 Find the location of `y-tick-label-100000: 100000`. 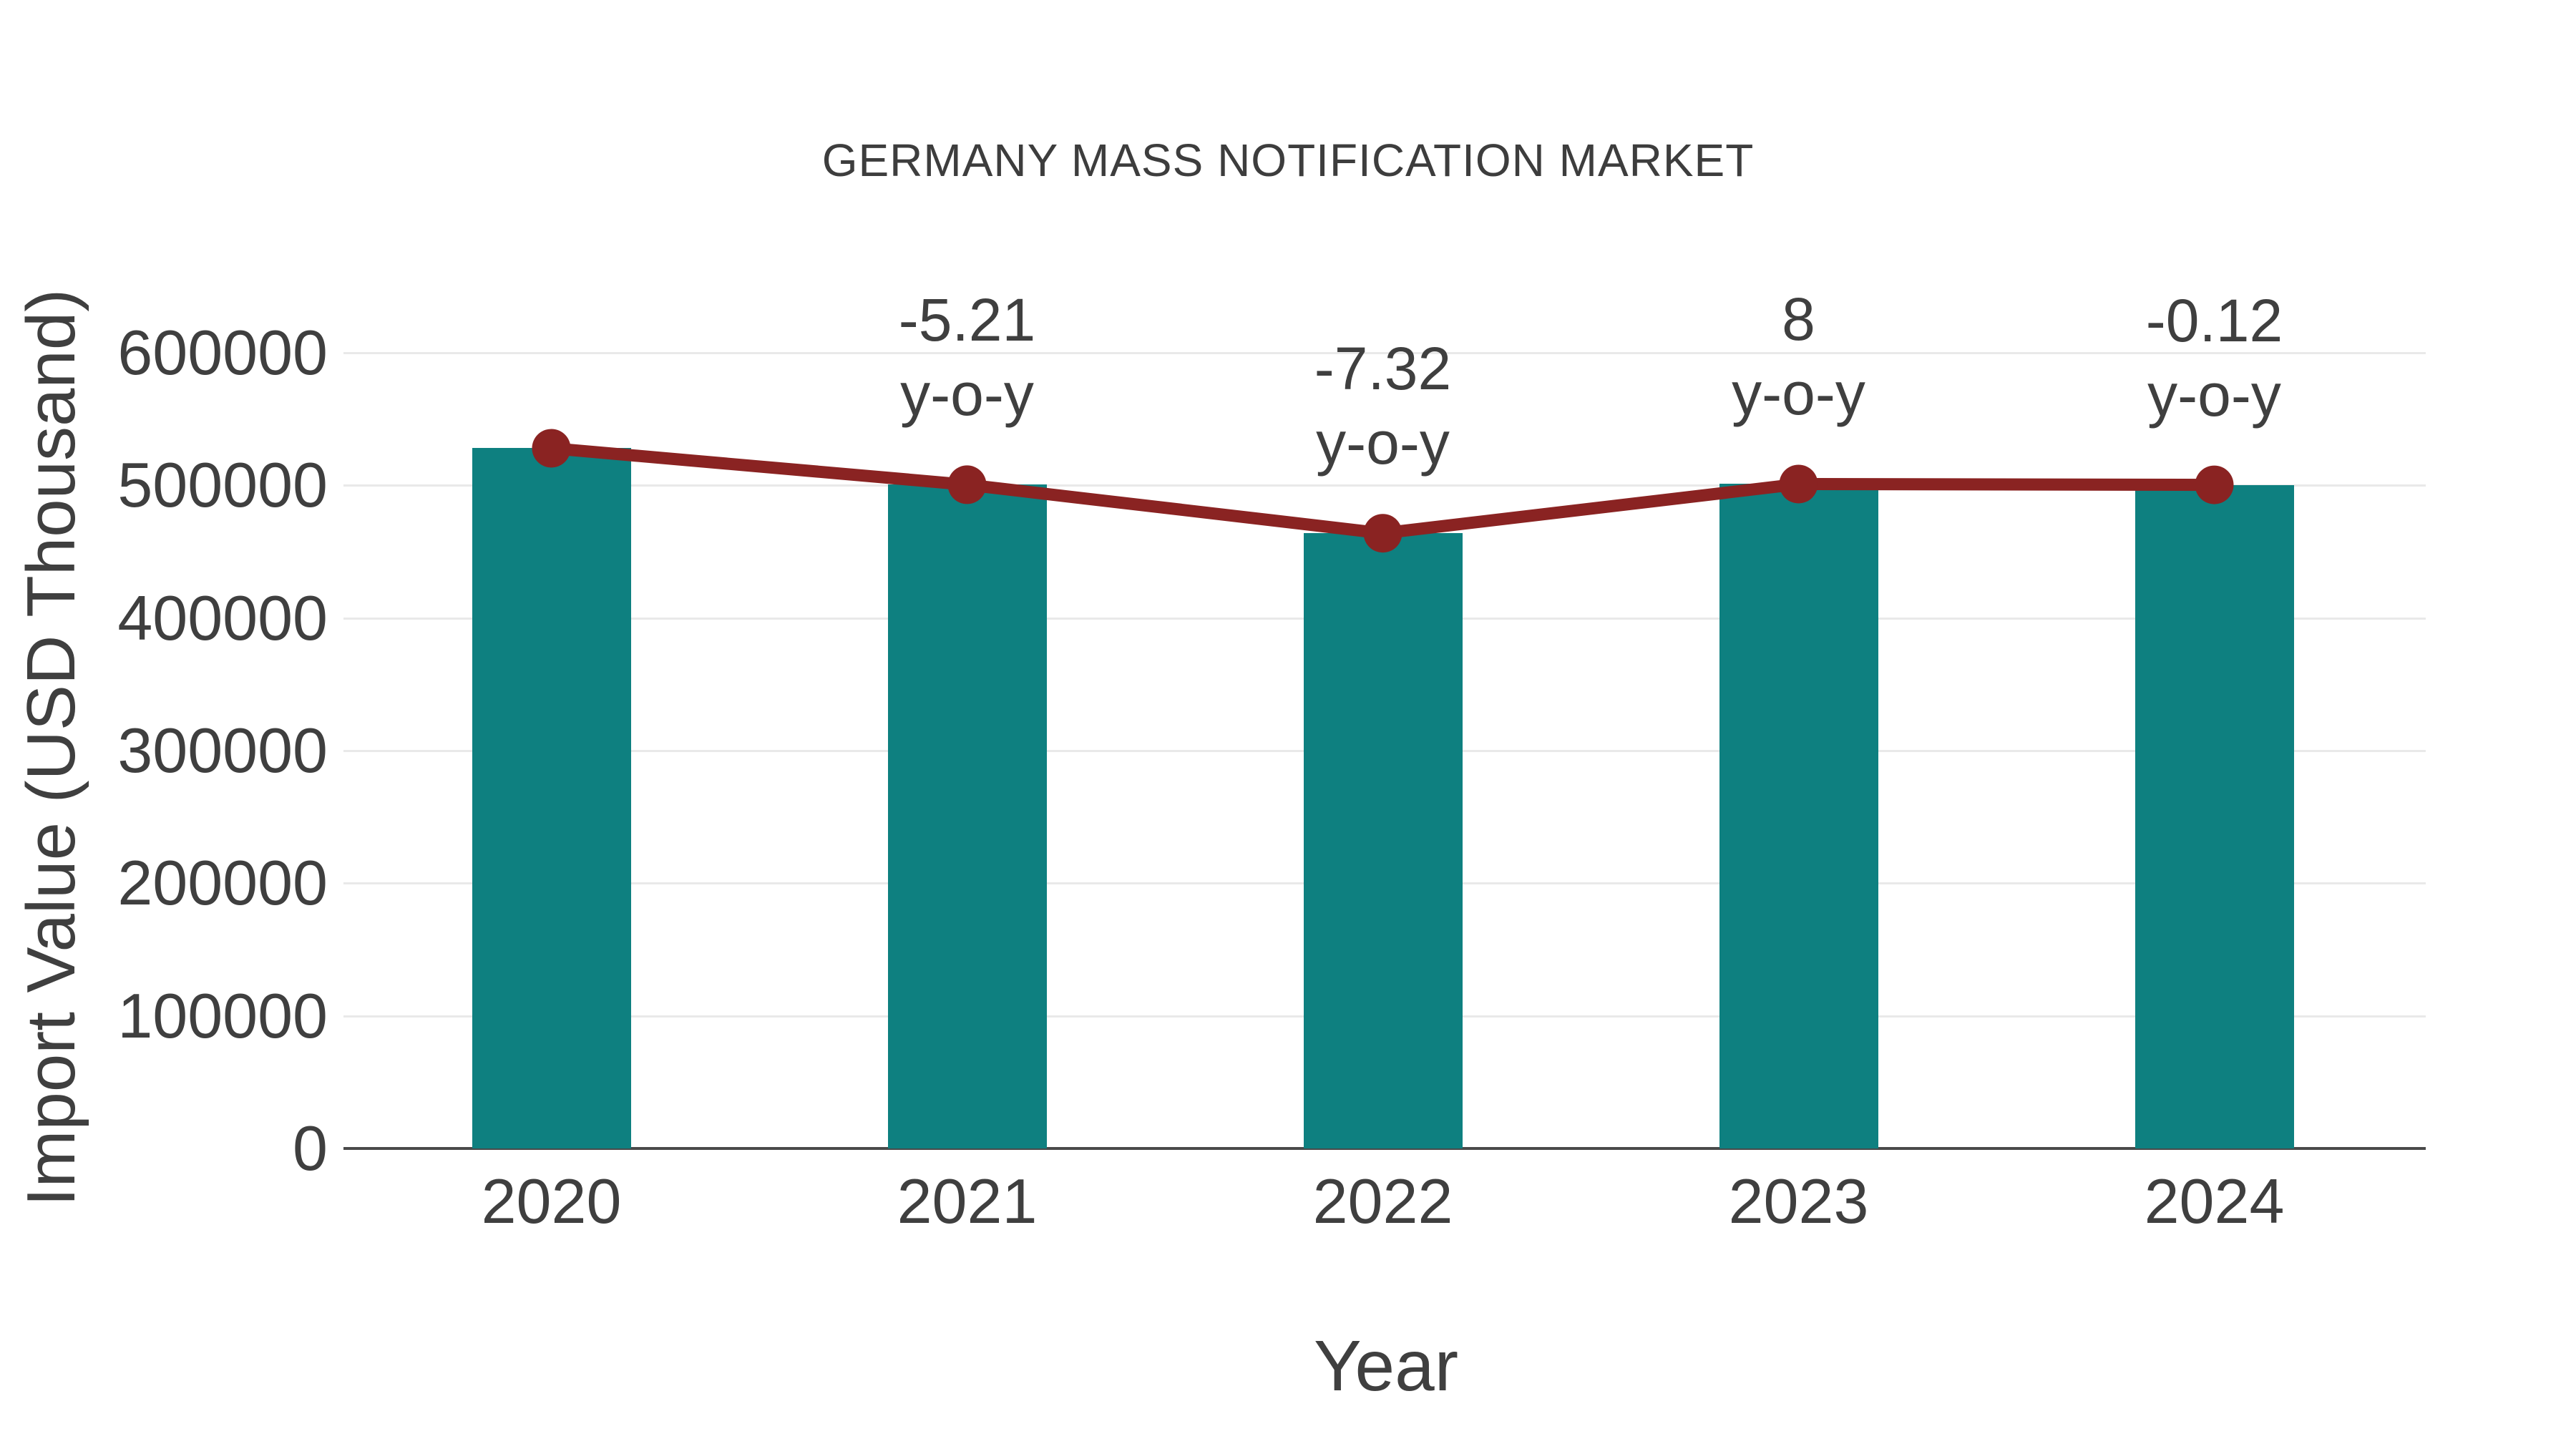

y-tick-label-100000: 100000 is located at coordinates (222, 1015).